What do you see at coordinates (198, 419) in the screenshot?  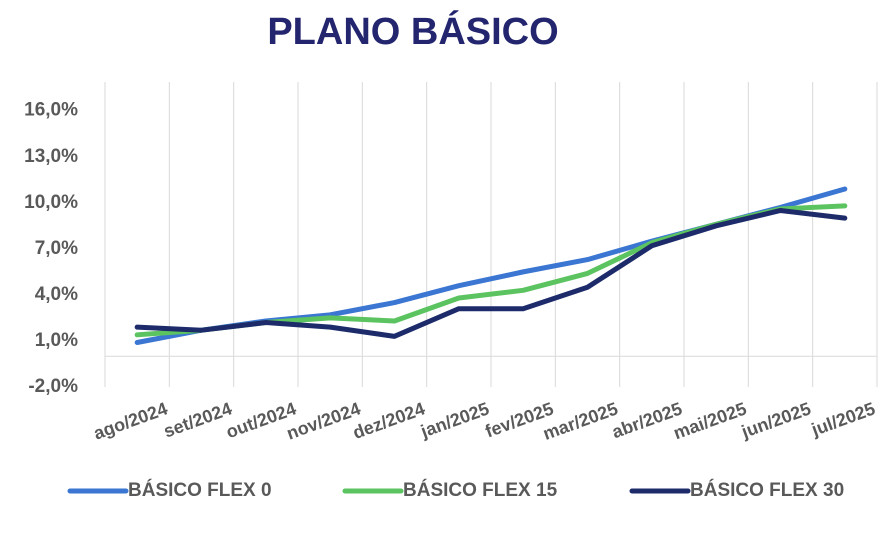 I see `x-tick-label: set/2024` at bounding box center [198, 419].